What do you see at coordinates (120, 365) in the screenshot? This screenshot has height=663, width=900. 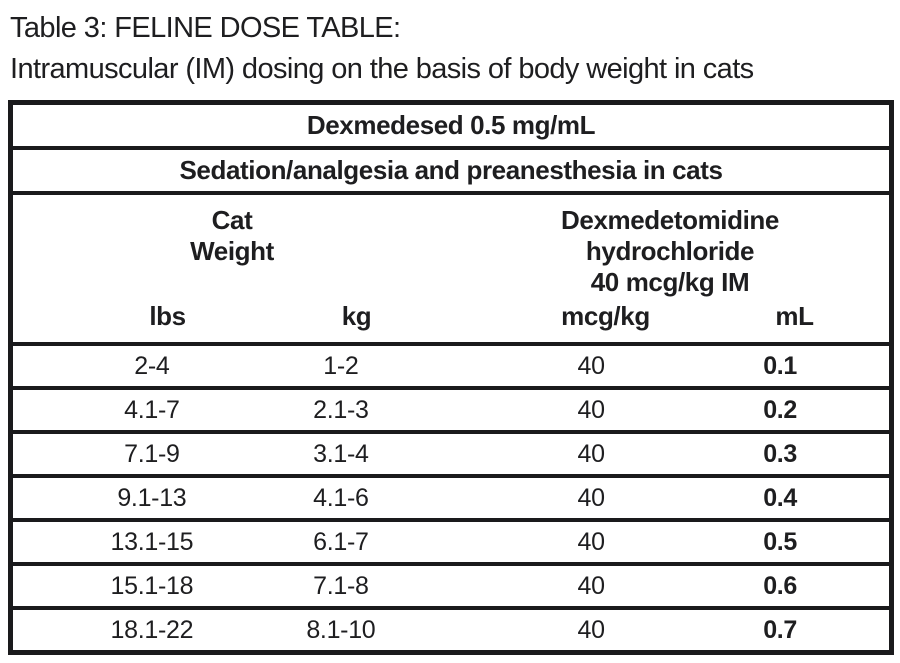 I see `lbs-value: 2-4` at bounding box center [120, 365].